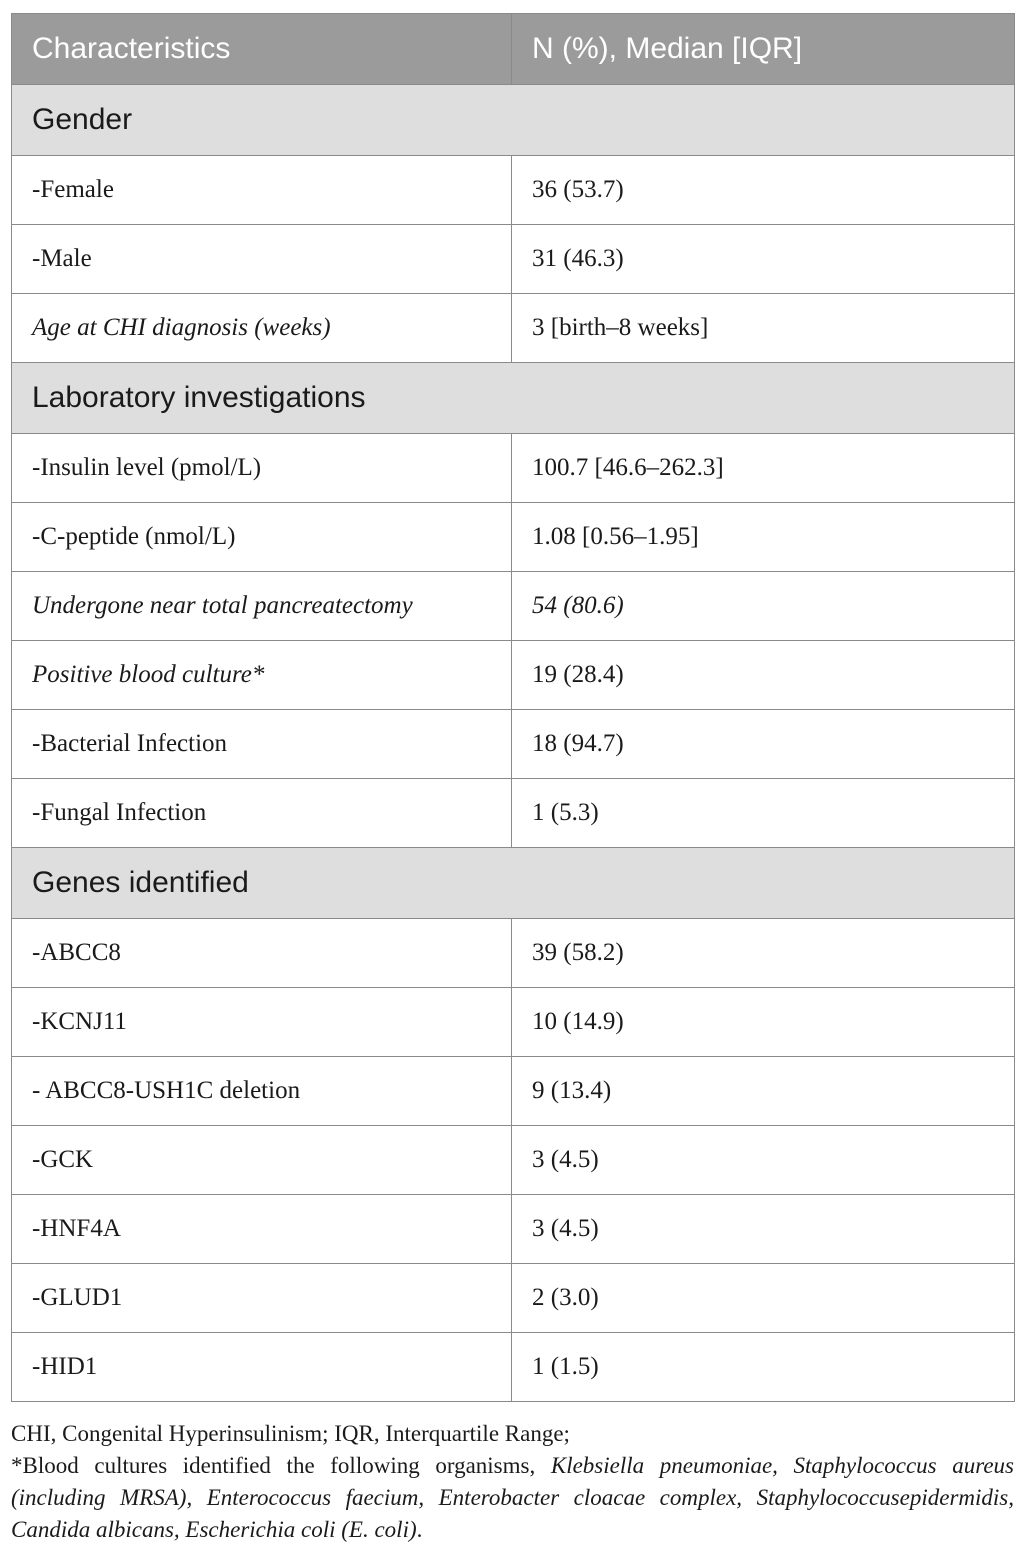 Image resolution: width=1025 pixels, height=1565 pixels. What do you see at coordinates (763, 1367) in the screenshot?
I see `row-value: 1 (1.5)` at bounding box center [763, 1367].